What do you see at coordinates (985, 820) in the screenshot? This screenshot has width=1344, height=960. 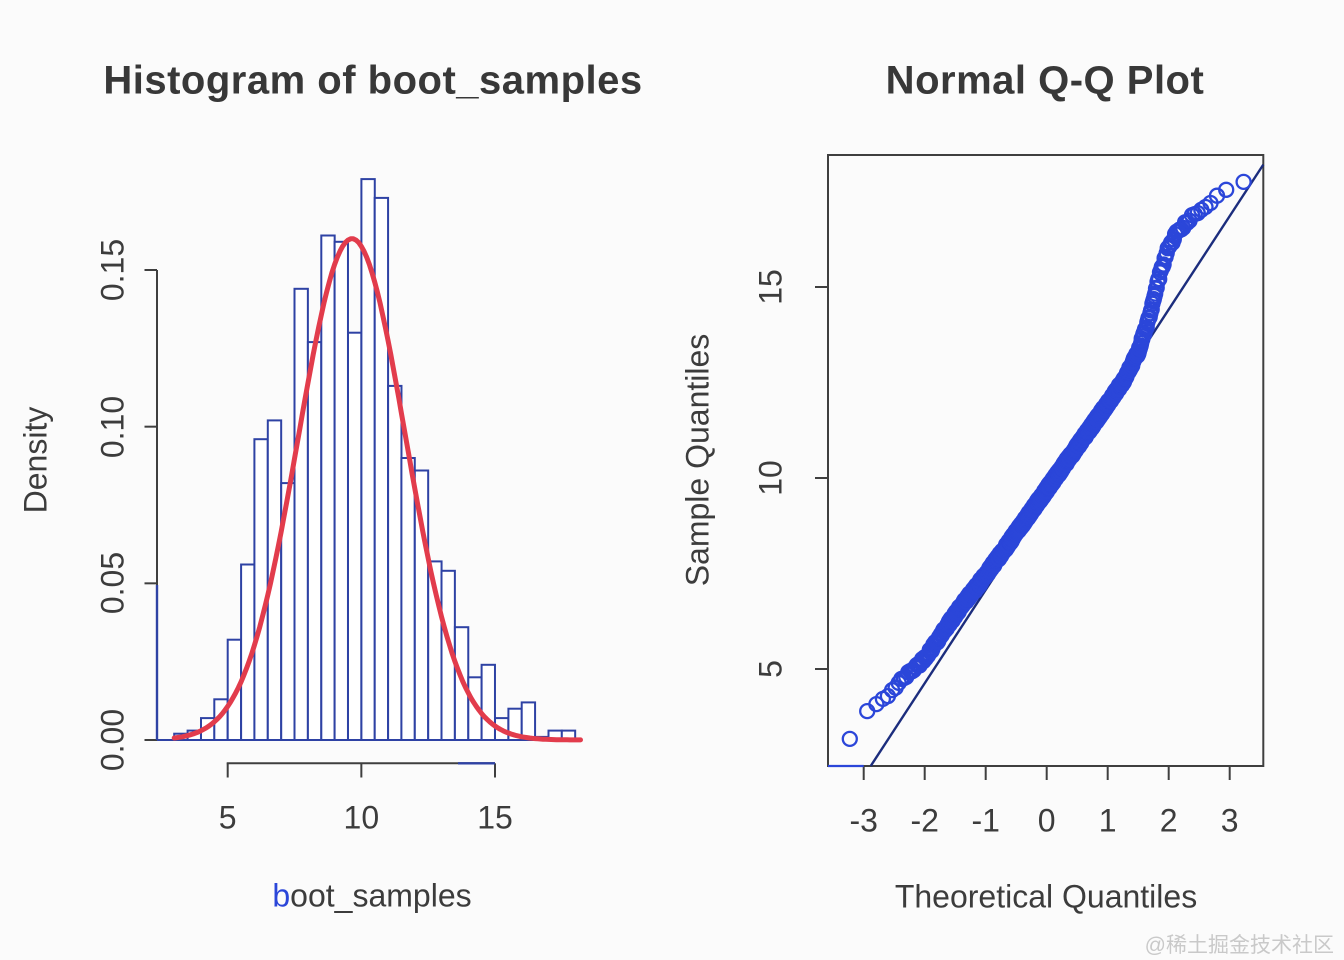 I see `qq-x-tick-label: -1` at bounding box center [985, 820].